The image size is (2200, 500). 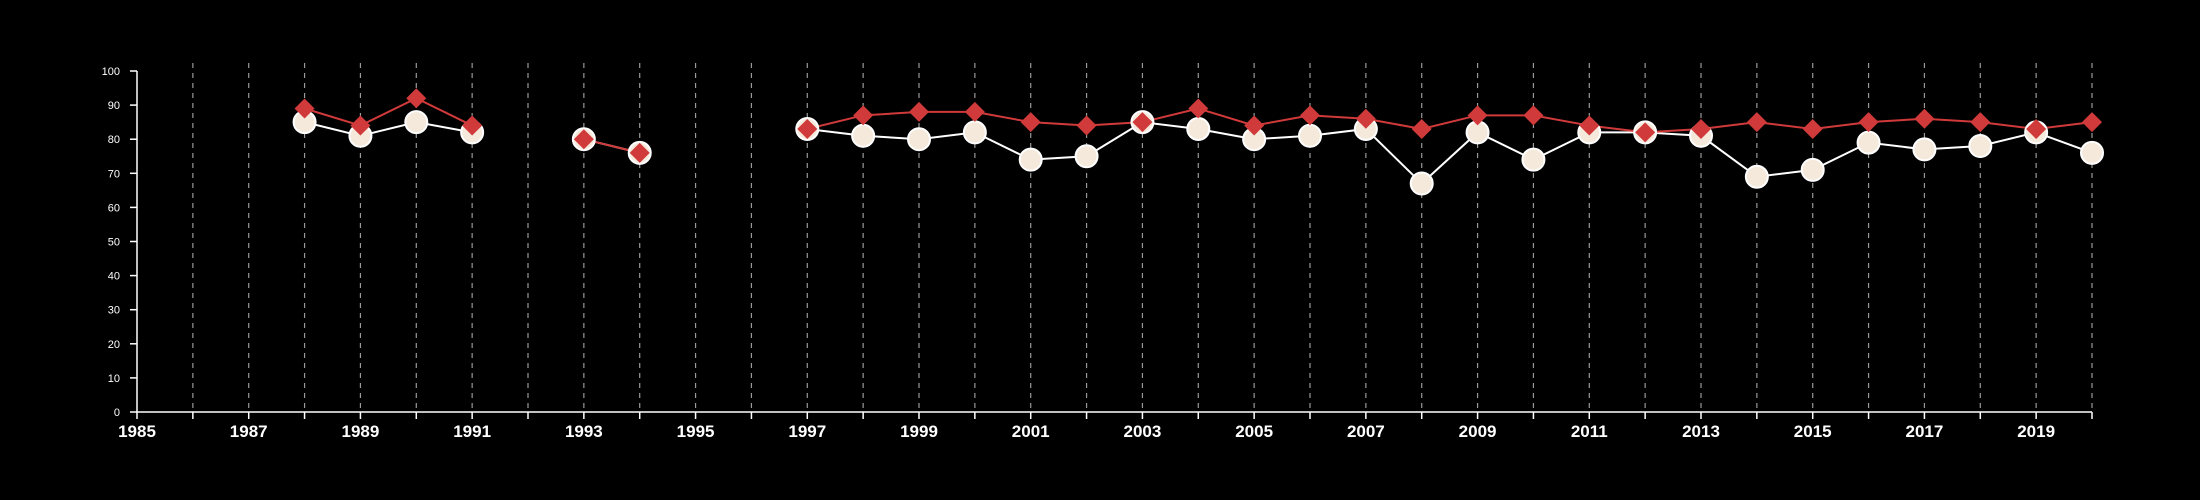 What do you see at coordinates (114, 174) in the screenshot?
I see `y-tick-label: 70` at bounding box center [114, 174].